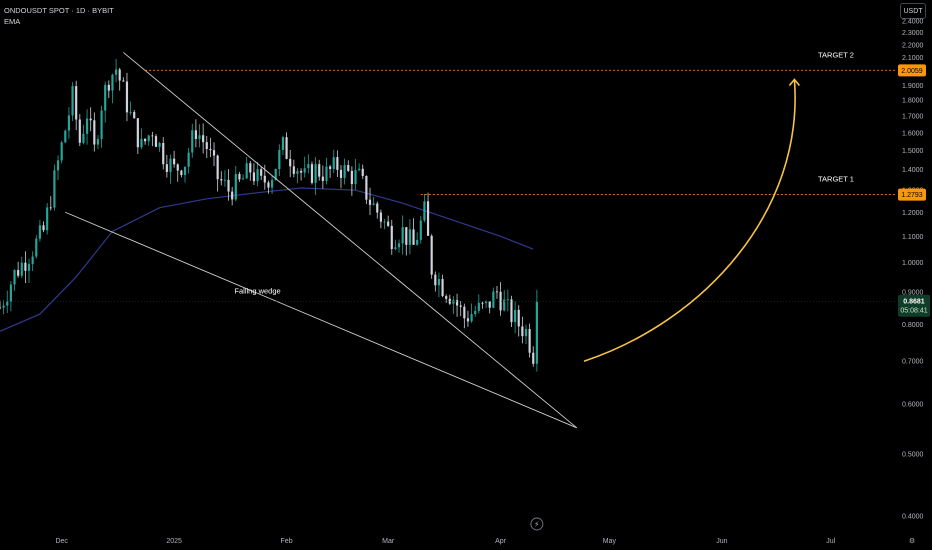 The width and height of the screenshot is (932, 550). What do you see at coordinates (913, 11) in the screenshot?
I see `currency-button: USDT` at bounding box center [913, 11].